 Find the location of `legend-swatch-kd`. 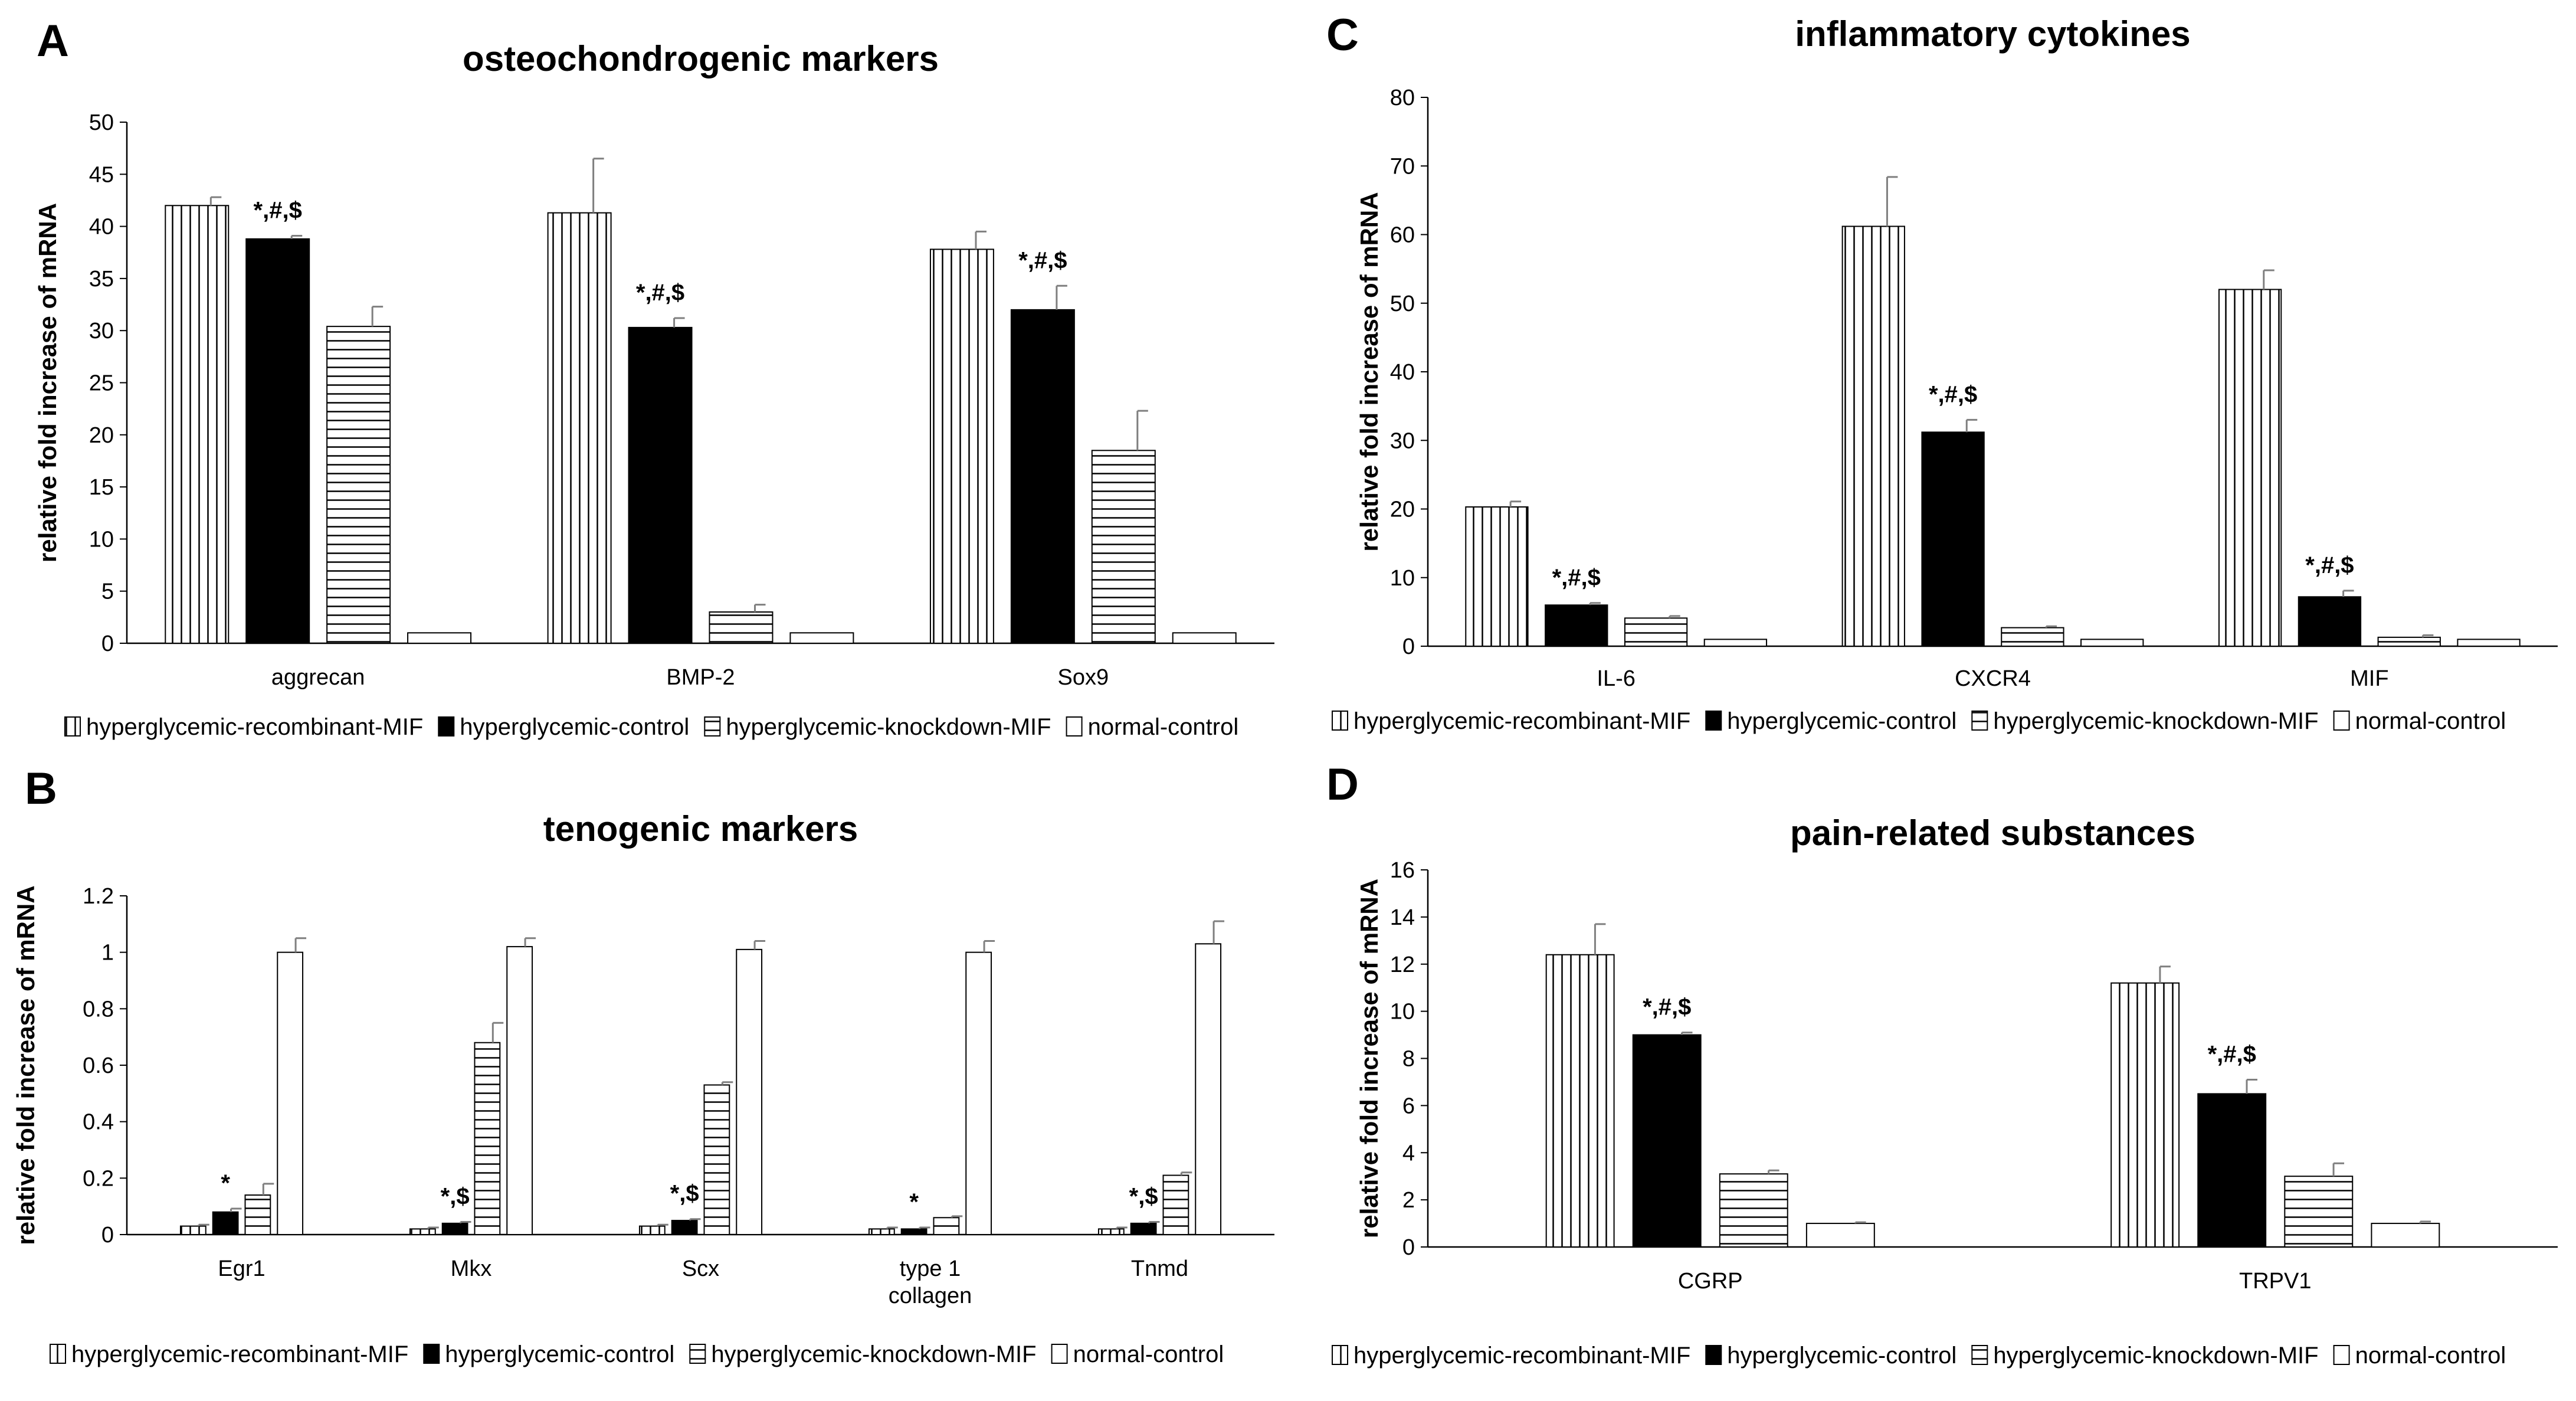

legend-swatch-kd is located at coordinates (697, 1354).